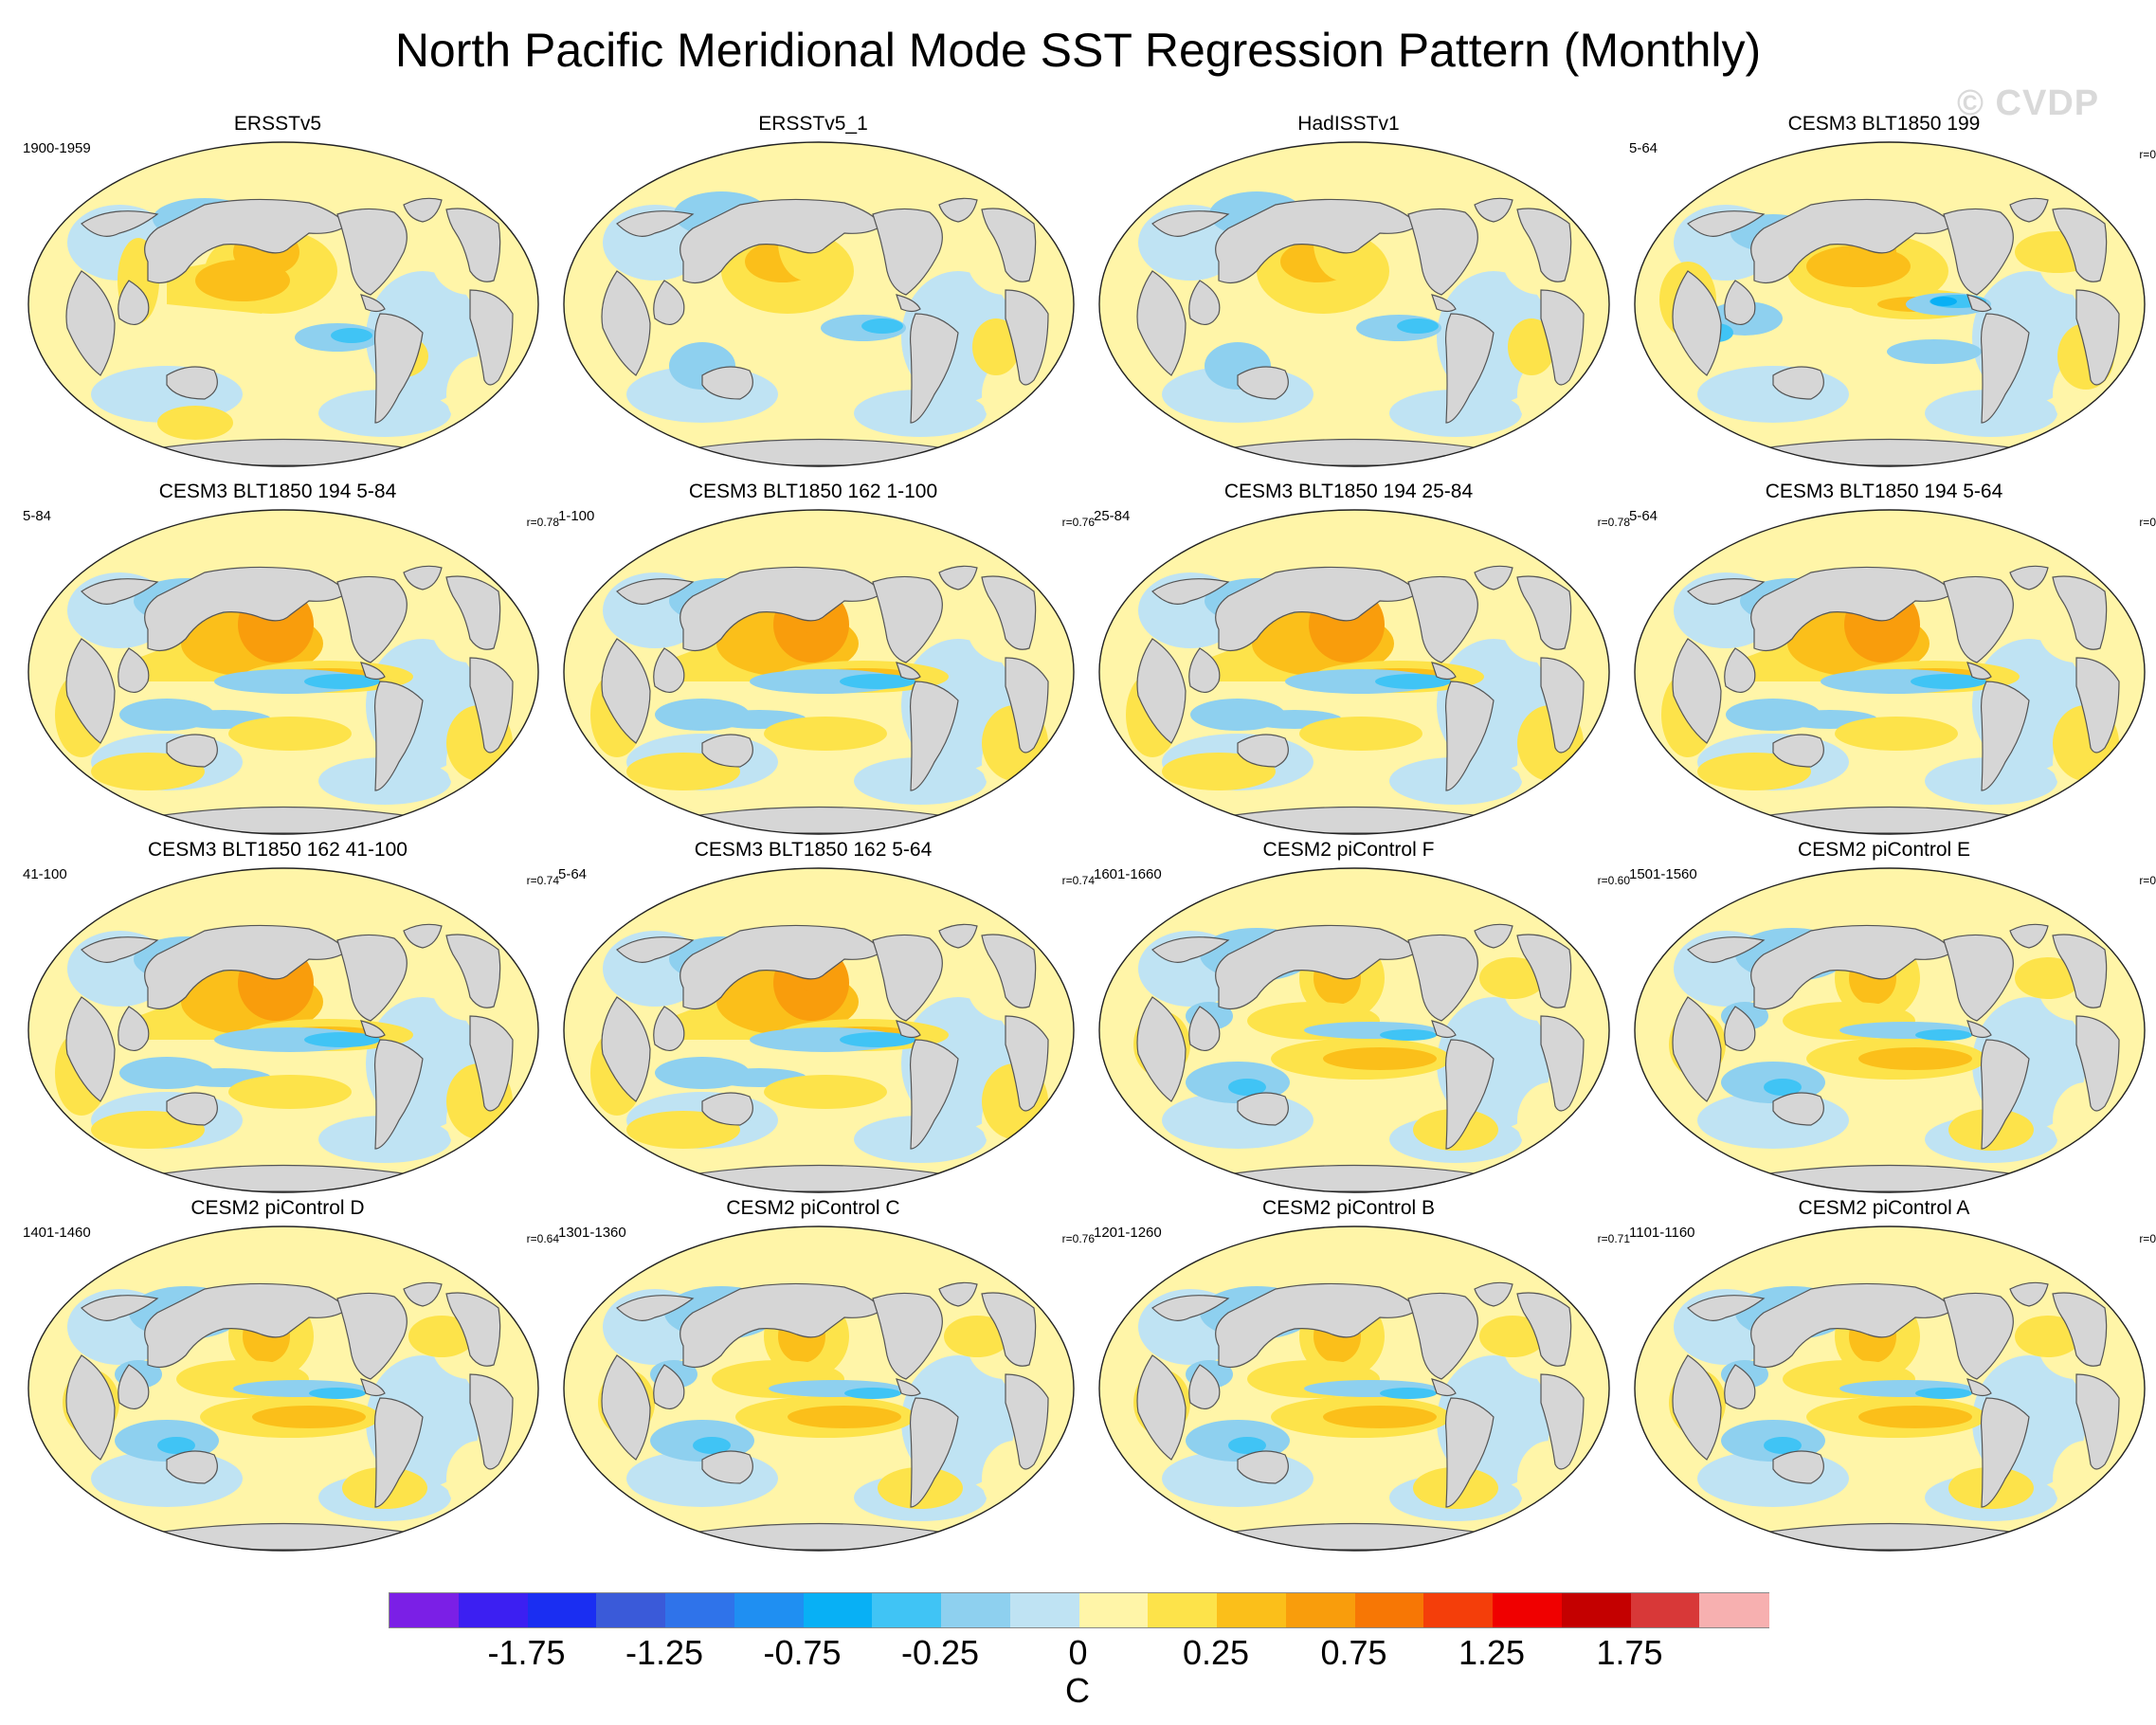  I want to click on panel-correlation: r=0.78, so click(543, 522).